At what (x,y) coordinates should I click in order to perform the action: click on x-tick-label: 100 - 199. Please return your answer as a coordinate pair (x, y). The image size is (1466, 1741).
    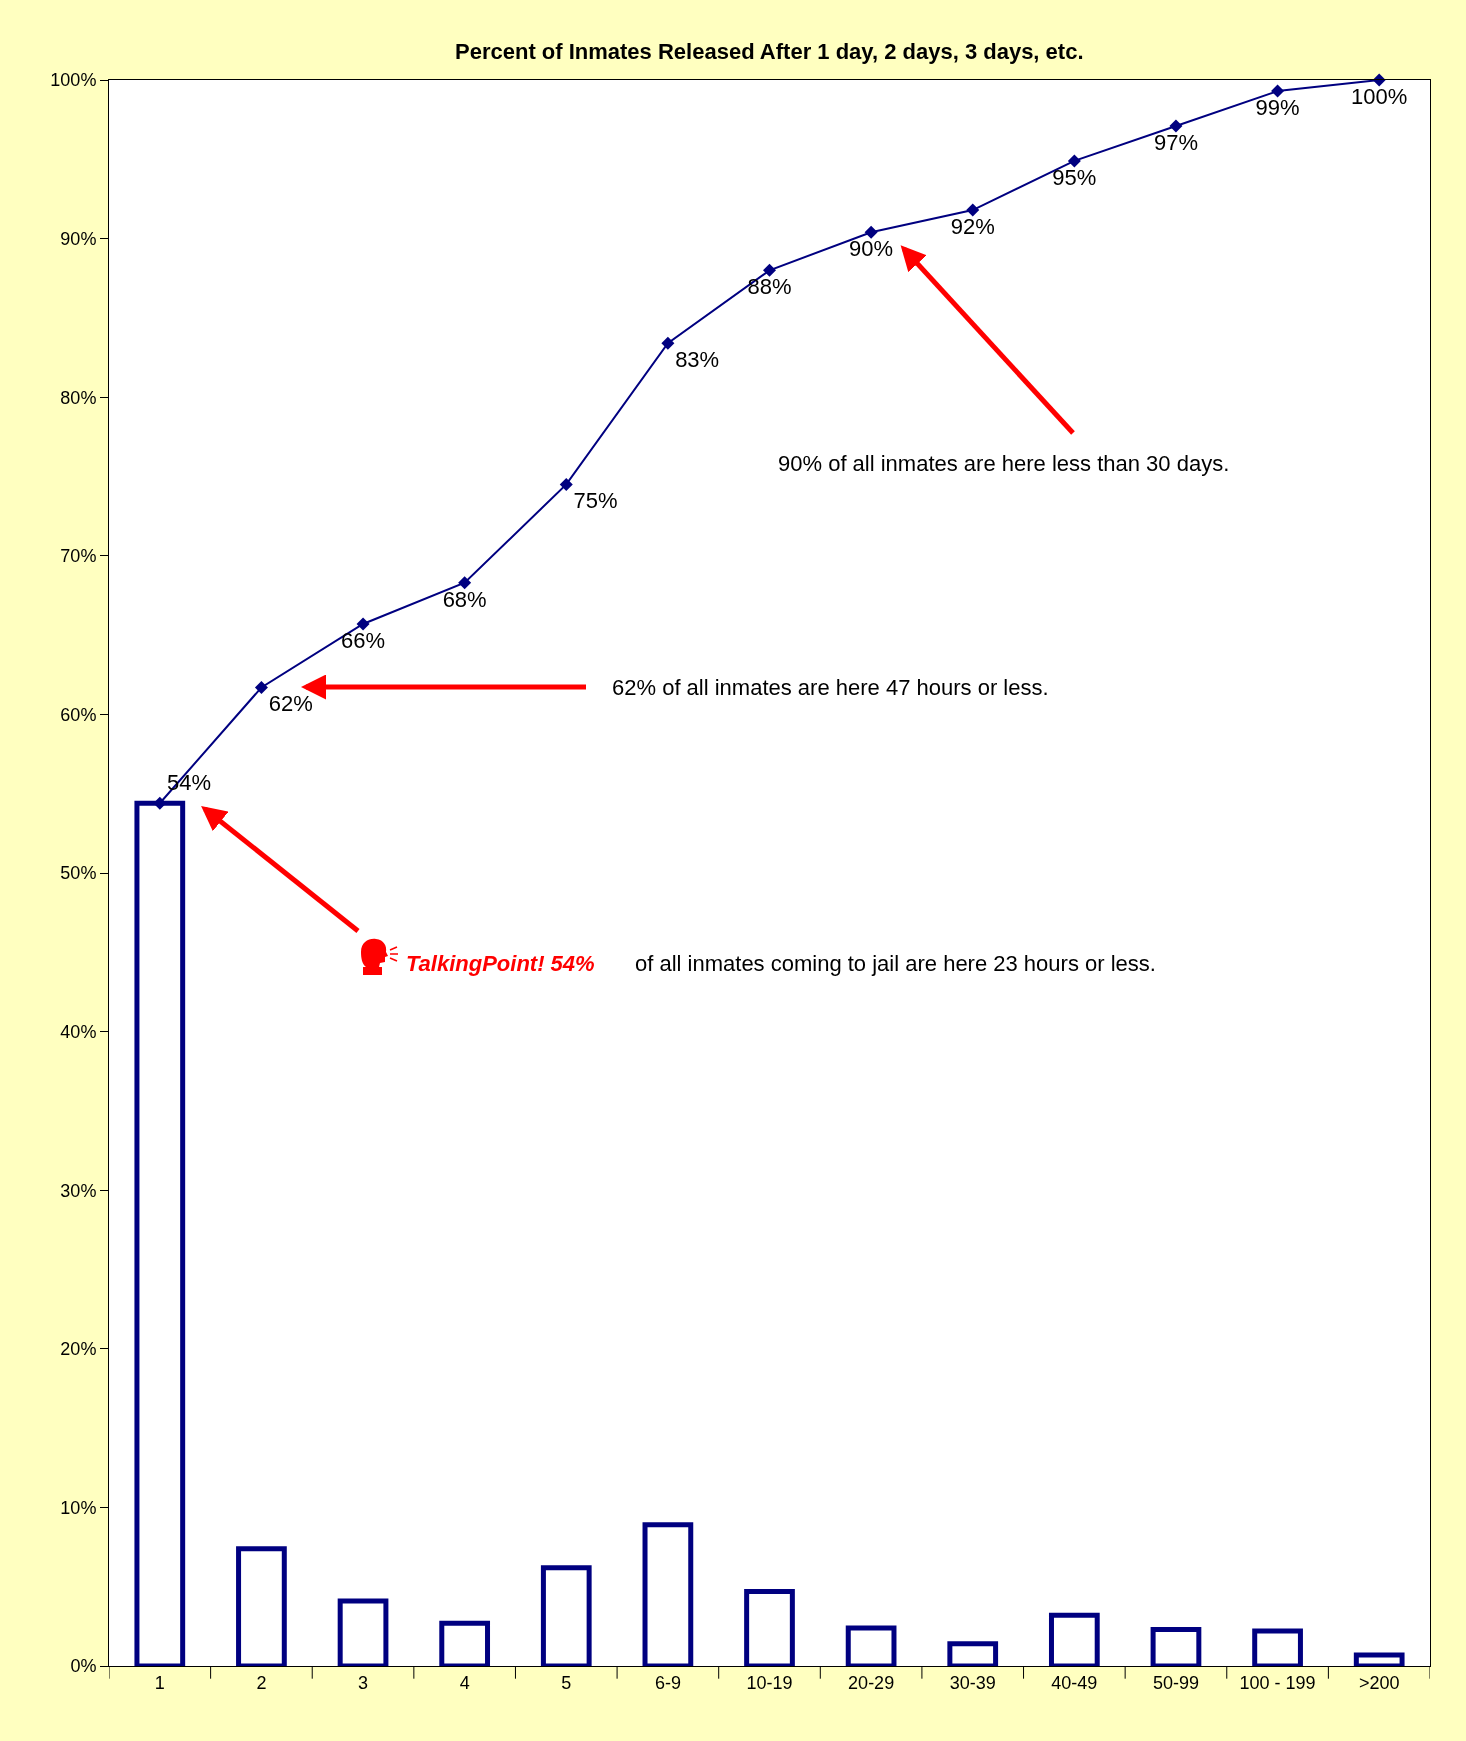
    Looking at the image, I should click on (1277, 1682).